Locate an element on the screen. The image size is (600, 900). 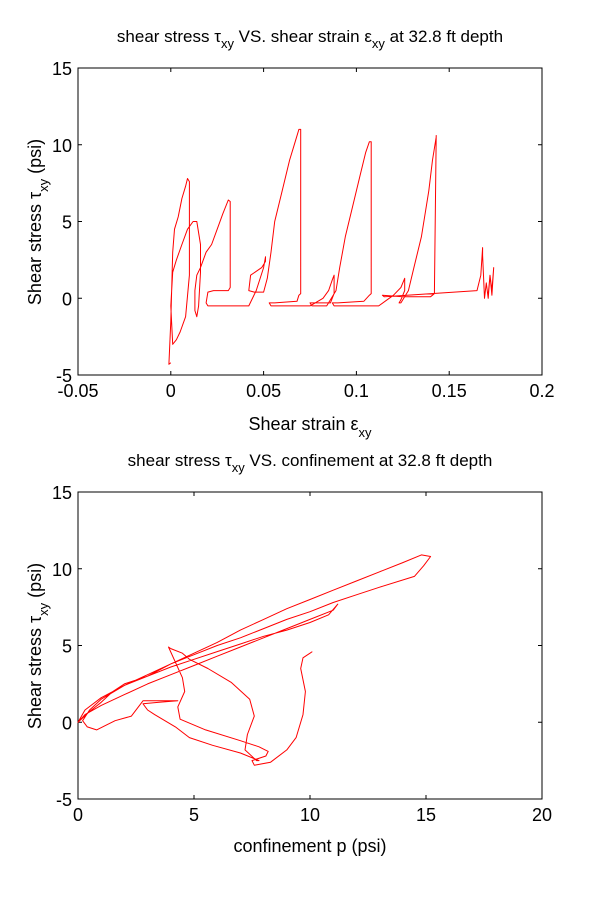
chart-bottom-series is located at coordinates (254, 660).